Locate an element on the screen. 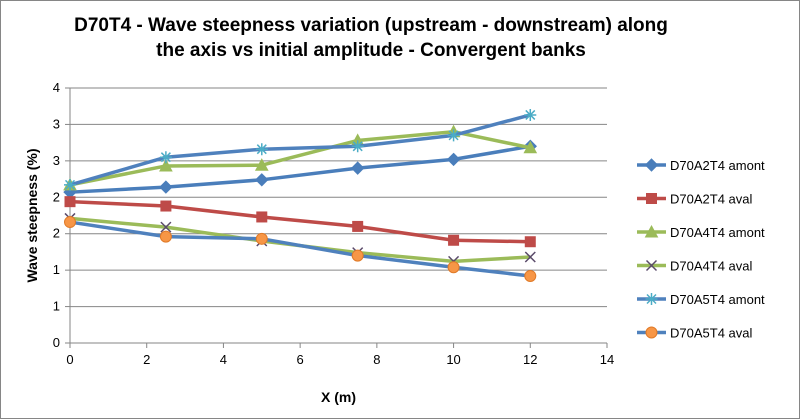  x-tick-label: 0 is located at coordinates (69, 359).